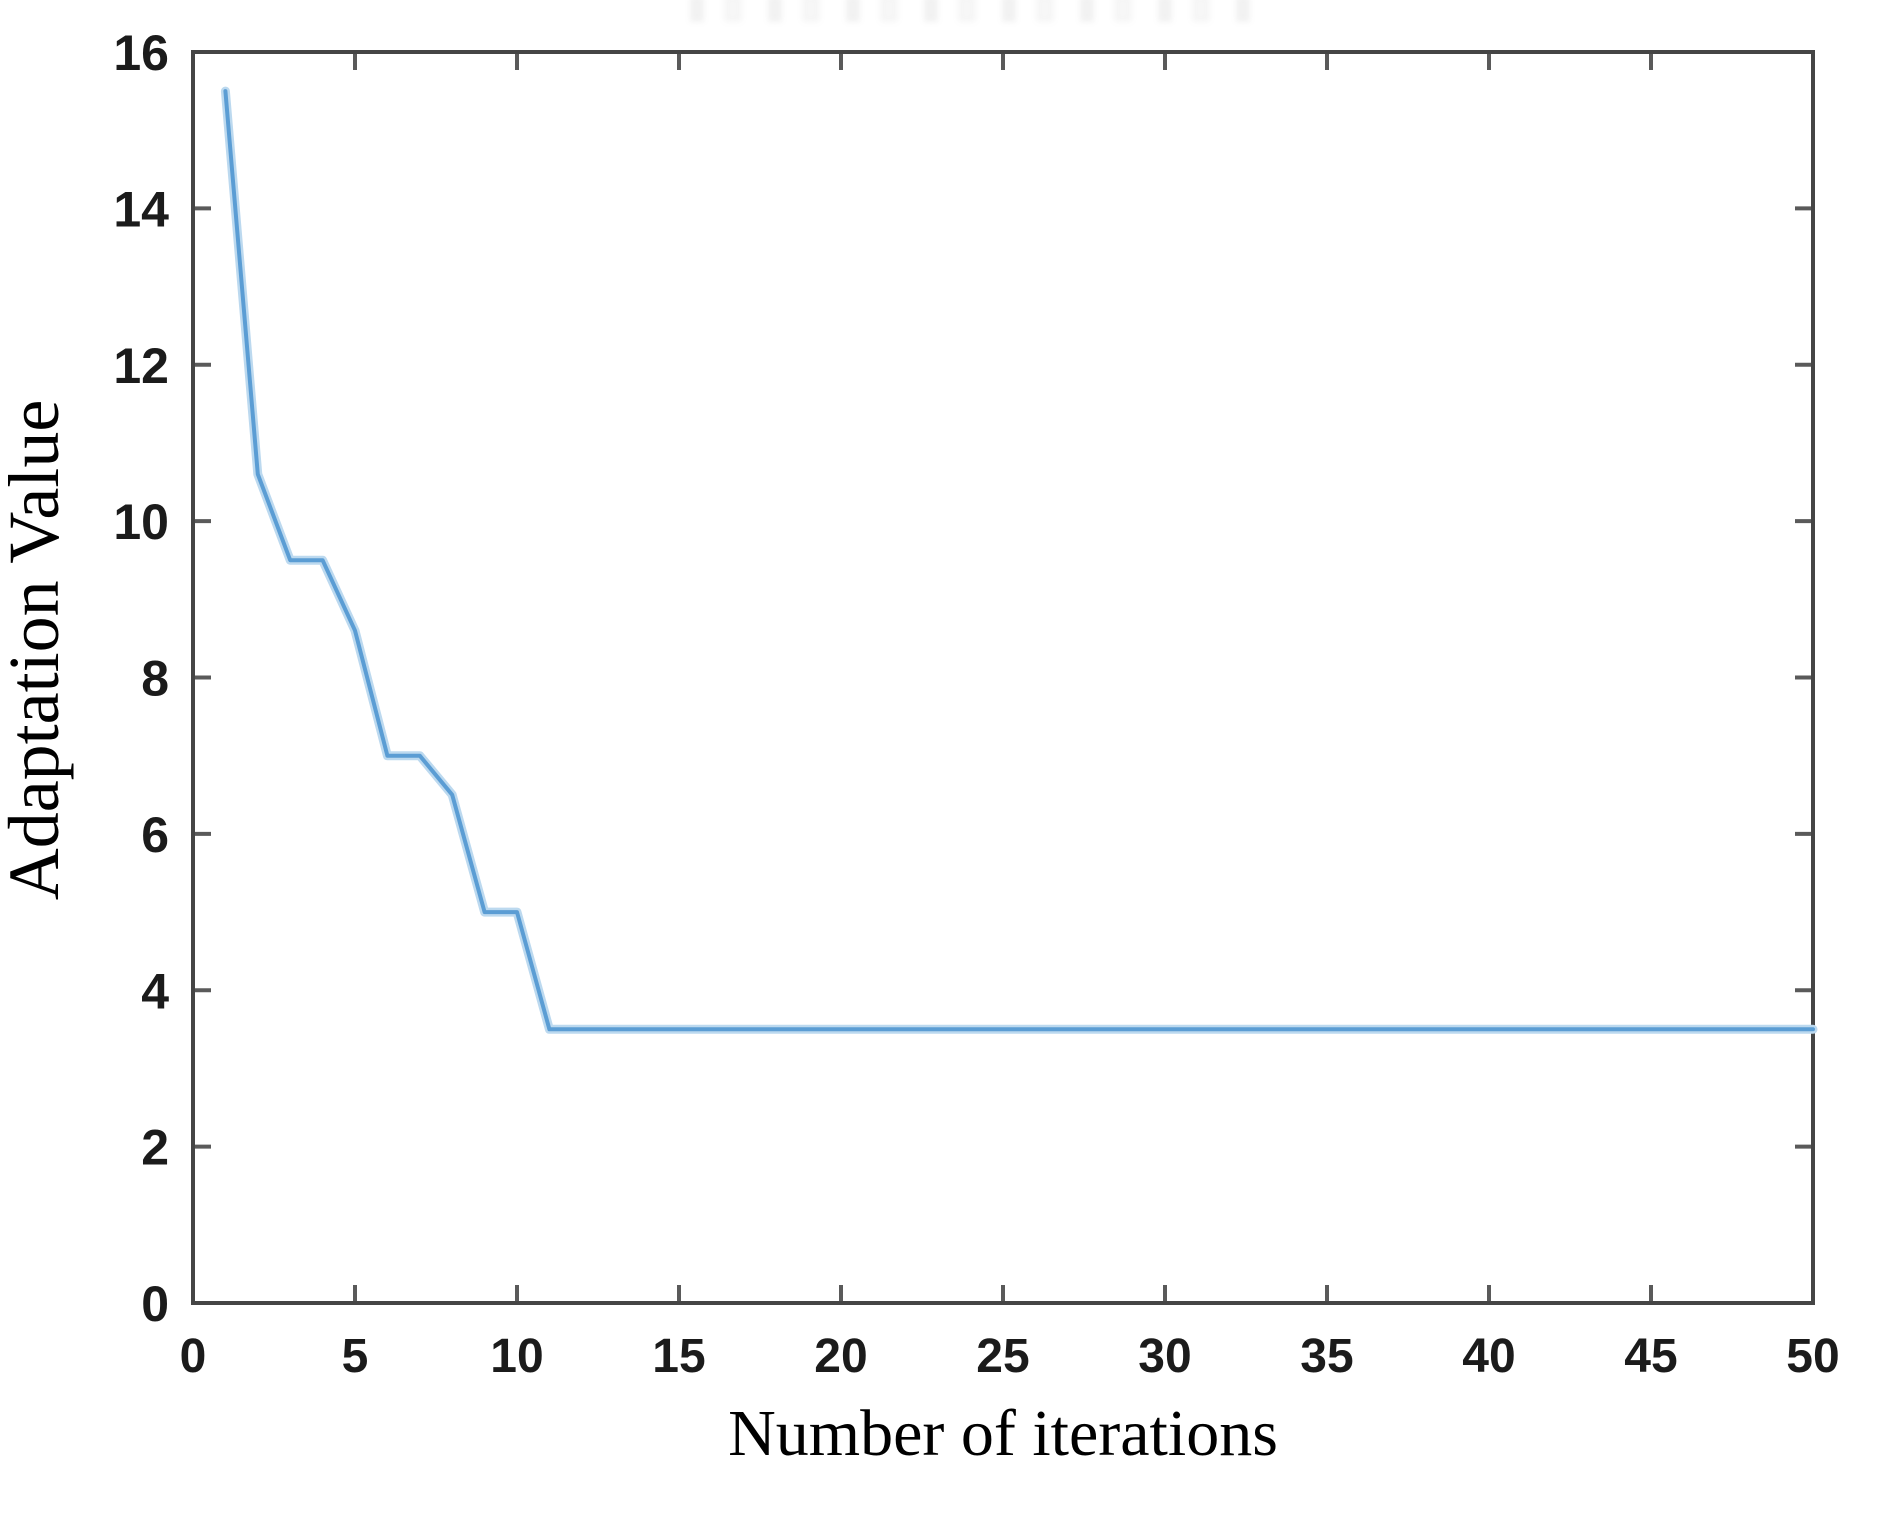 This screenshot has height=1517, width=1888. I want to click on x-tick-label: 25, so click(1002, 1356).